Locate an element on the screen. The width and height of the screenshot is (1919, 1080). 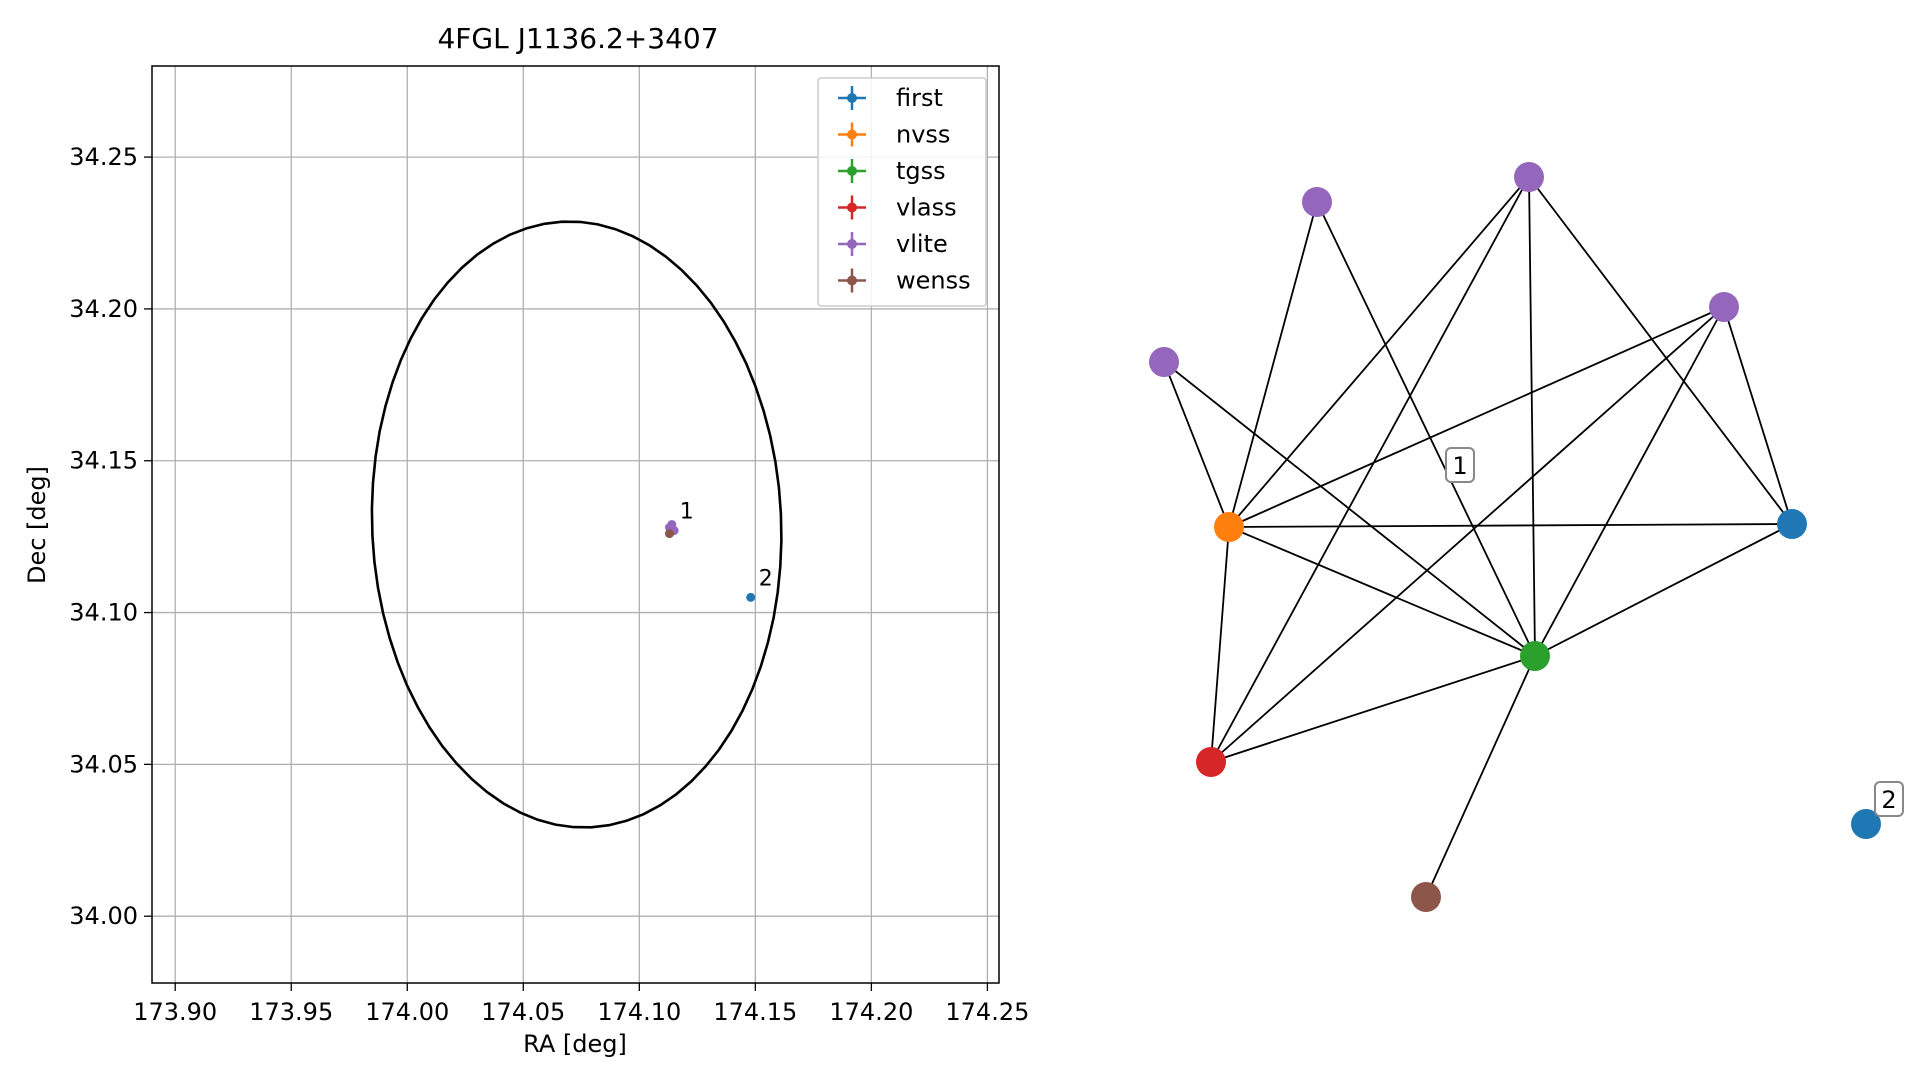
x-tick-label: 174.25 is located at coordinates (987, 1012).